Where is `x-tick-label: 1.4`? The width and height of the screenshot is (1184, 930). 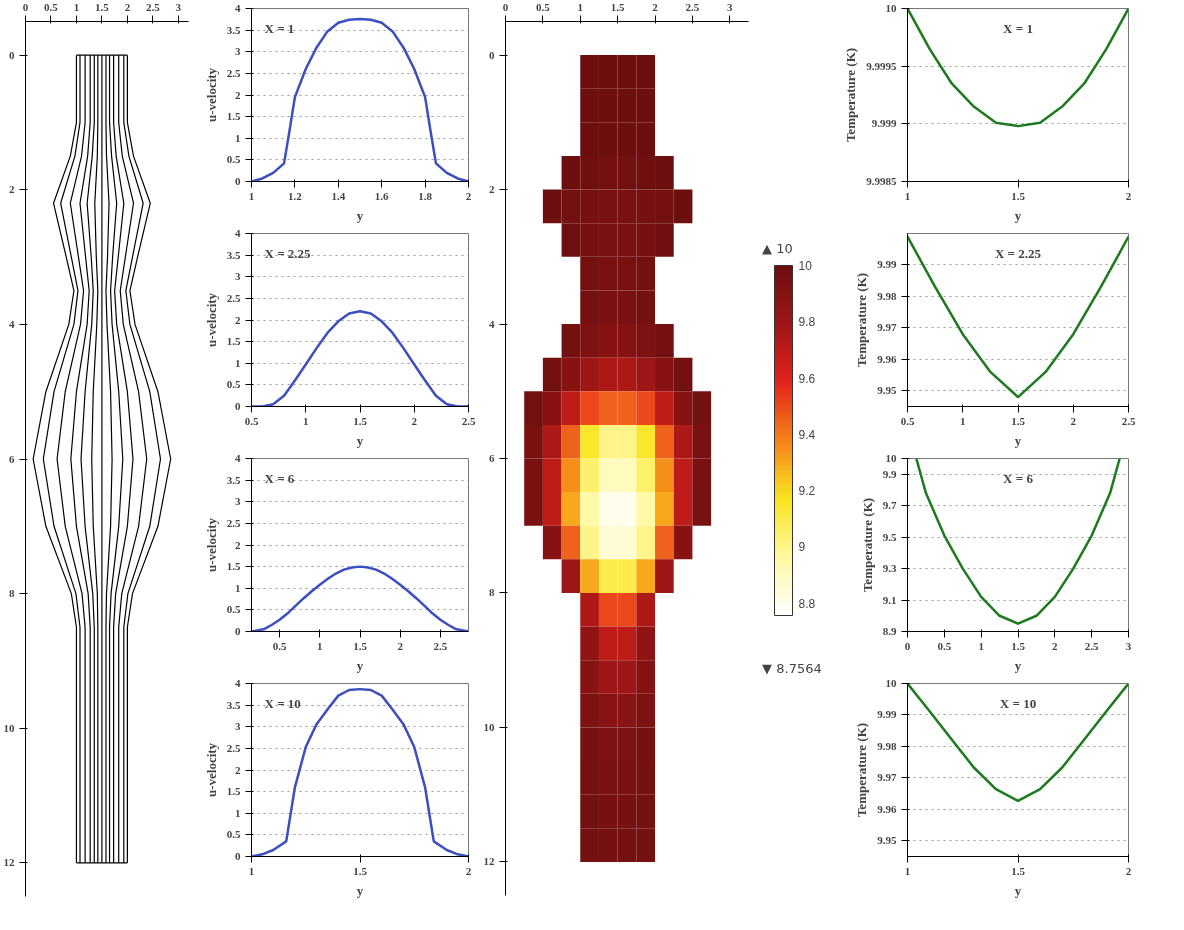
x-tick-label: 1.4 is located at coordinates (338, 195).